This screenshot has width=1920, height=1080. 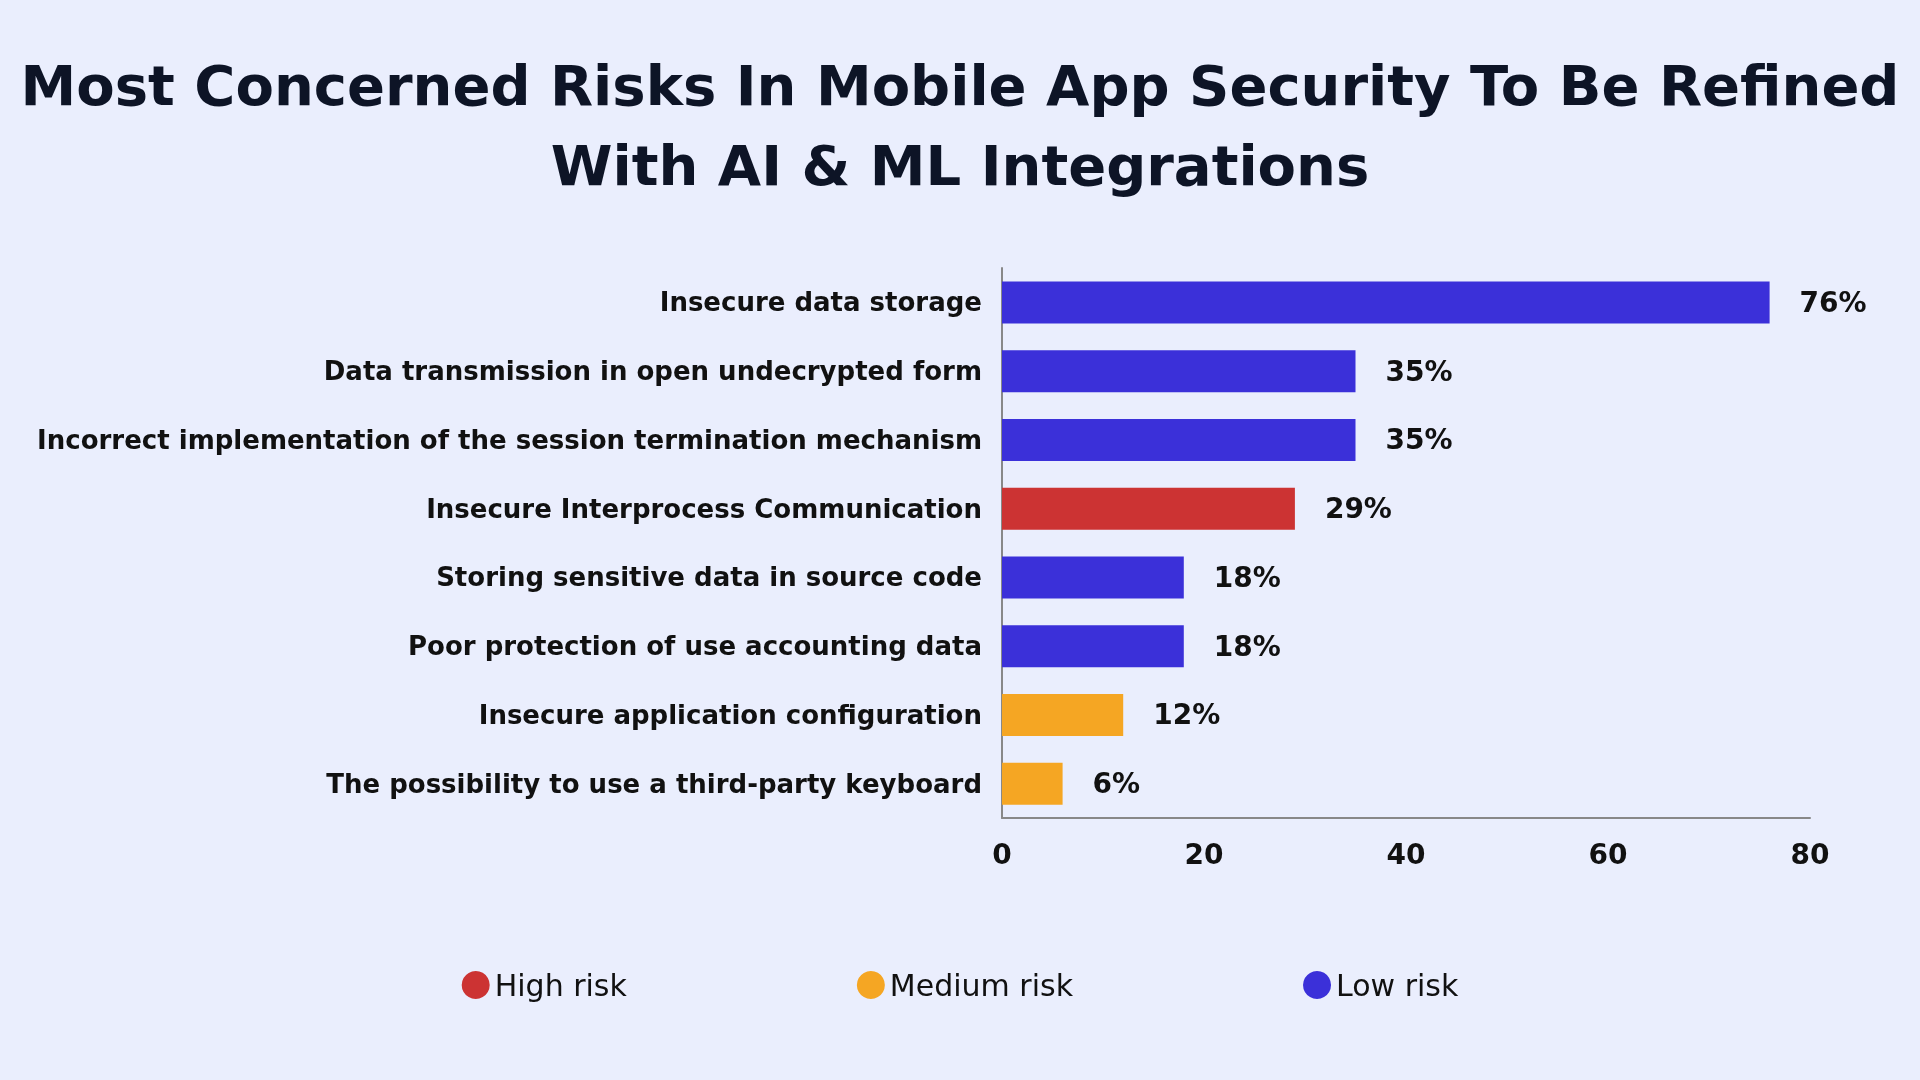 I want to click on chart-title: Most Concerned Risks In Mobile App Security To Be Refined With AI & ML Integrations, so click(x=960, y=125).